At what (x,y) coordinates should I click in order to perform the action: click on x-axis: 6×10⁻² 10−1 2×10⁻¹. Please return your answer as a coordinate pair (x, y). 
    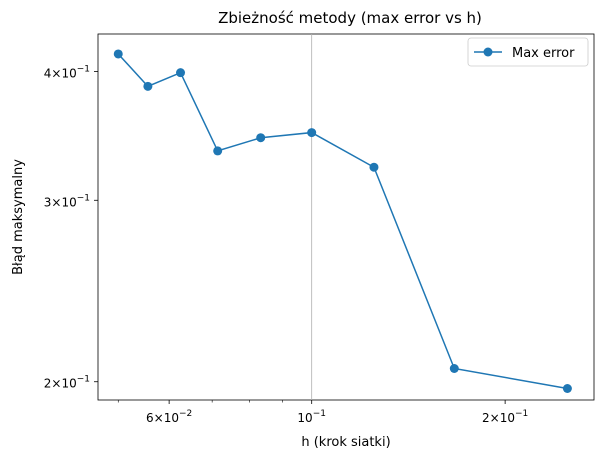
    Looking at the image, I should click on (322, 412).